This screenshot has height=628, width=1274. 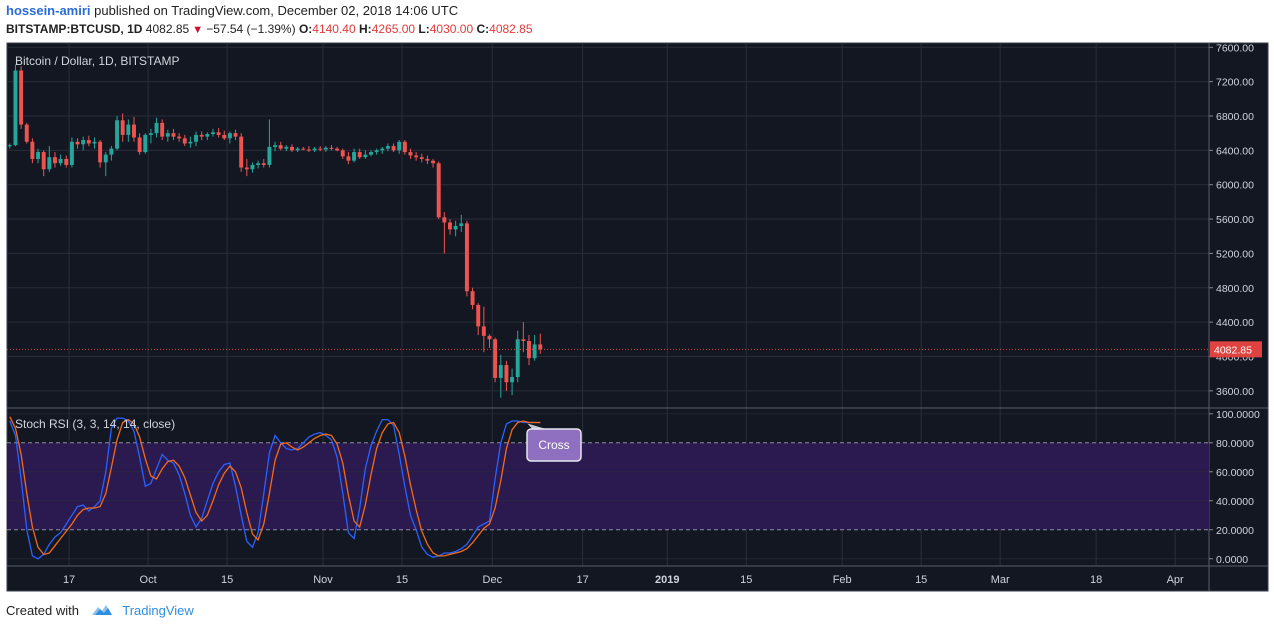 I want to click on x-tick-label: Dec, so click(x=493, y=580).